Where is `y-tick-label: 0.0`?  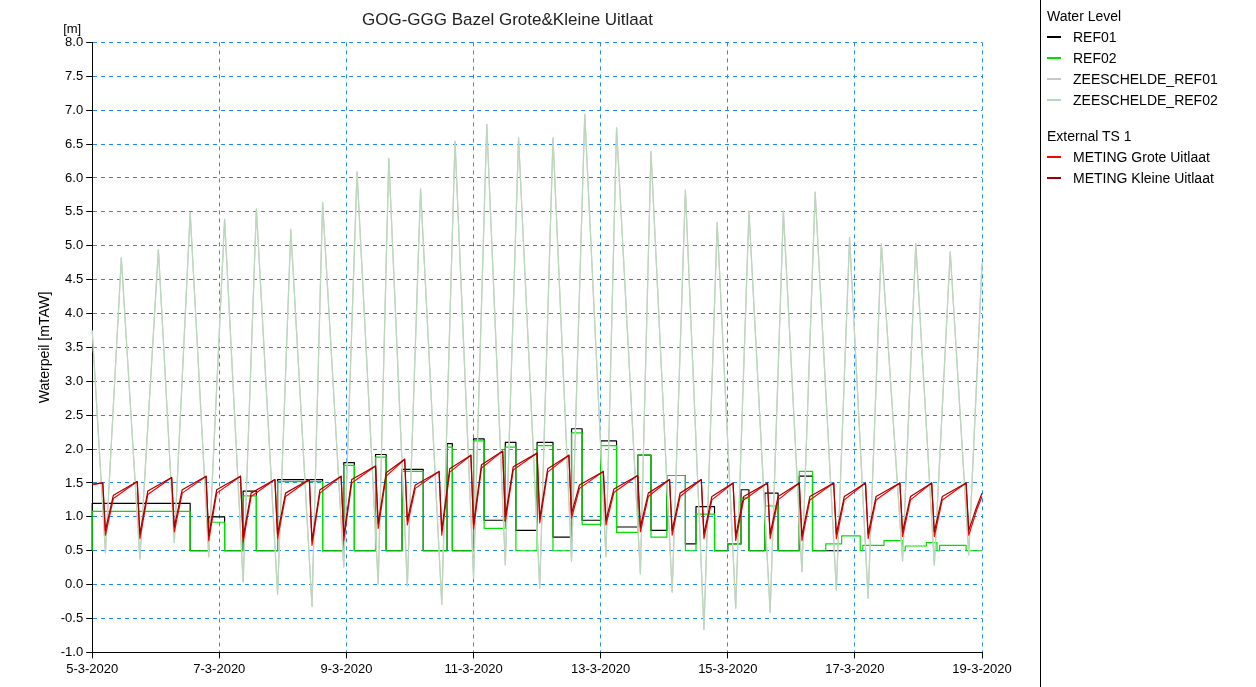 y-tick-label: 0.0 is located at coordinates (74, 584).